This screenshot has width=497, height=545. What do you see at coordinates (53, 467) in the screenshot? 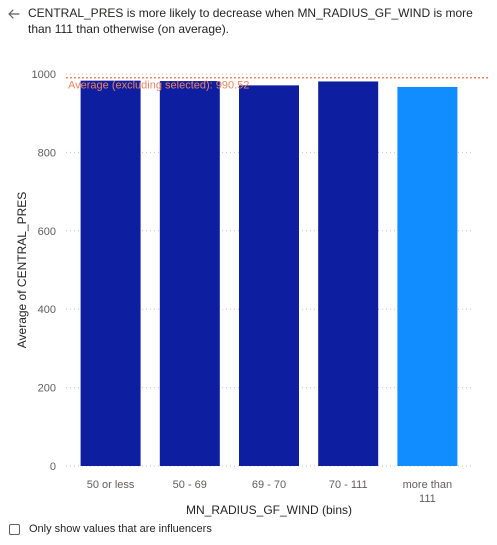
I see `y-tick-label: 0` at bounding box center [53, 467].